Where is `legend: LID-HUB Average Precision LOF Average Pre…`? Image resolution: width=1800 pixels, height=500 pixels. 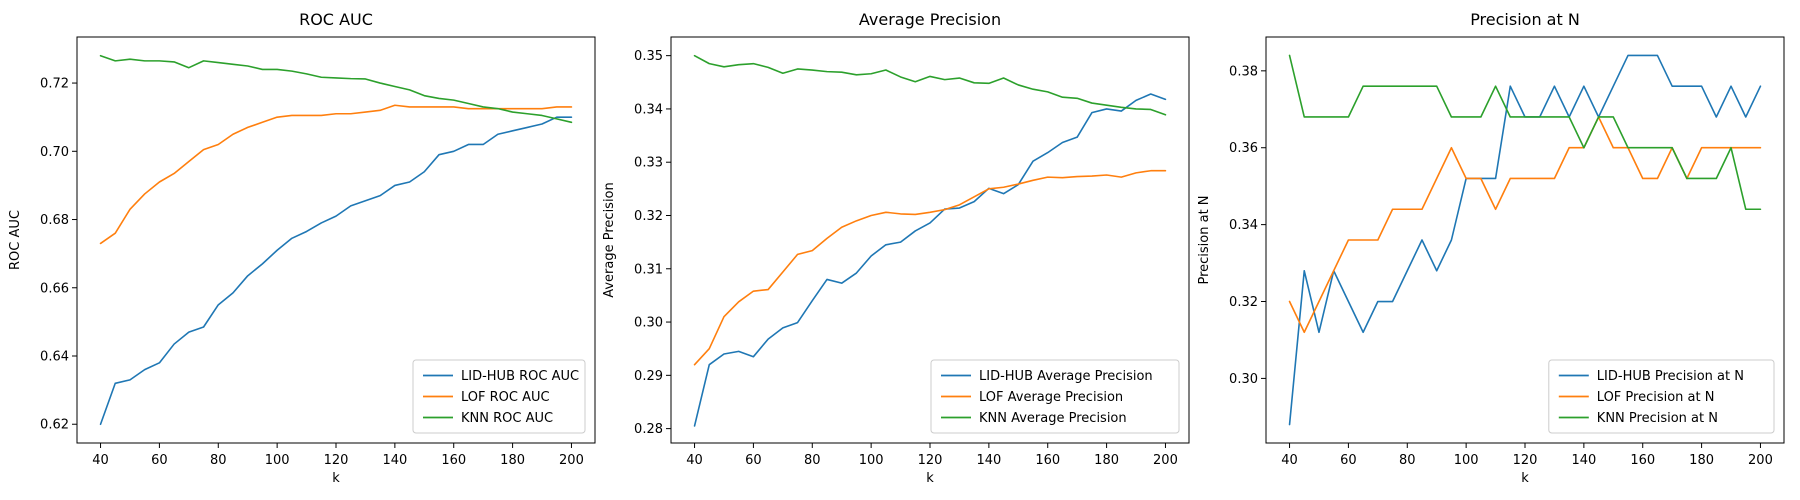
legend: LID-HUB Average Precision LOF Average Pre… is located at coordinates (1055, 396).